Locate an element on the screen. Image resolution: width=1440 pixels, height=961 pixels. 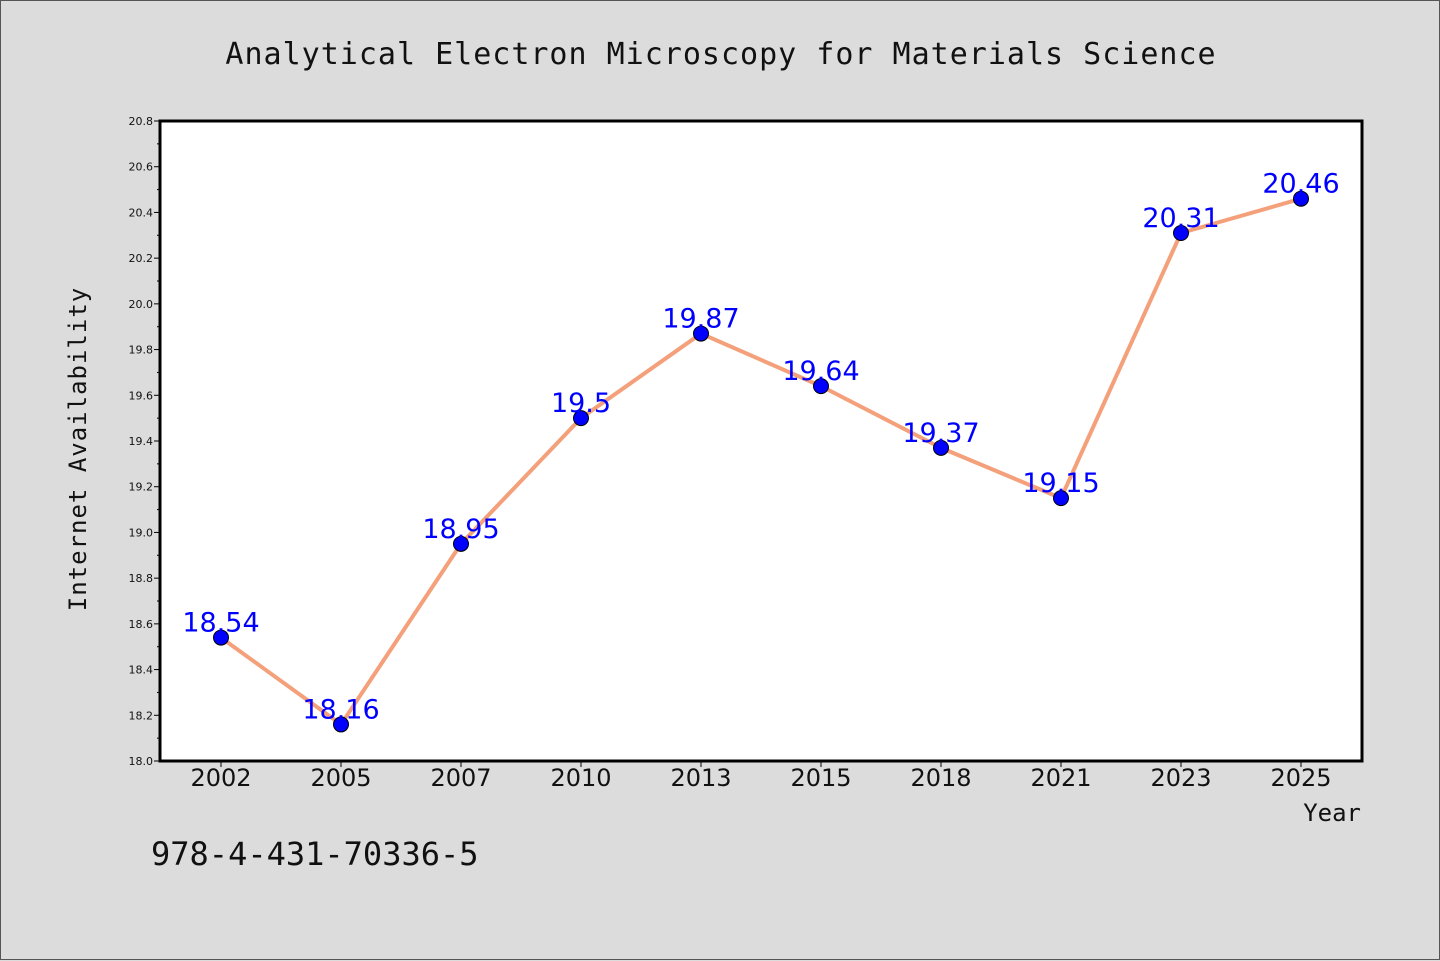
data-label: 19.64 is located at coordinates (820, 371).